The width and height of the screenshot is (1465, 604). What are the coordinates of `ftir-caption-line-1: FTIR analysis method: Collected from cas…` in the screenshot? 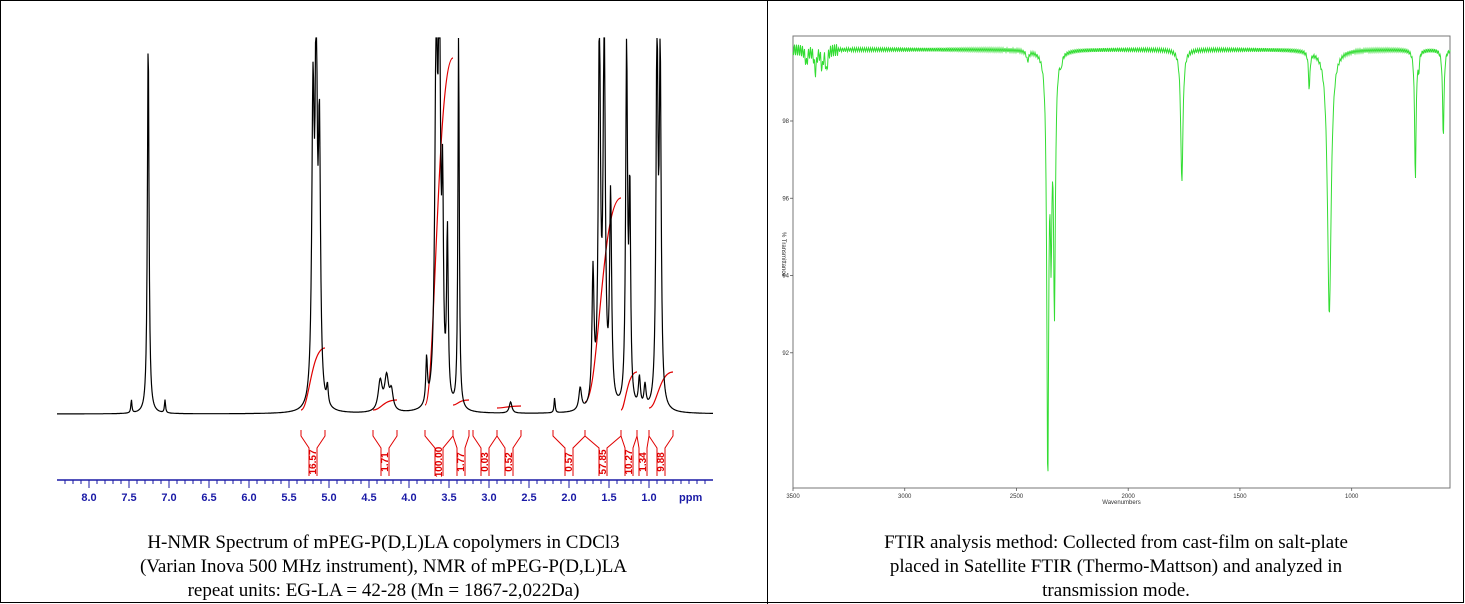 It's located at (1116, 542).